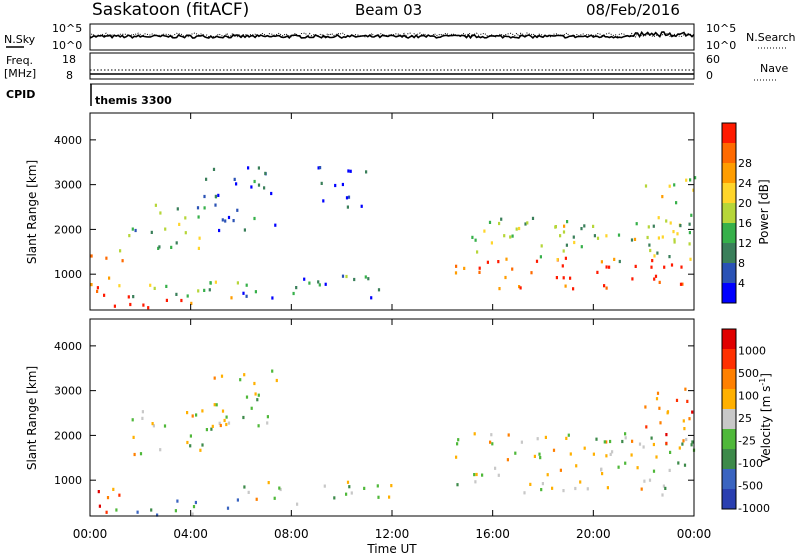  I want to click on cpid-label: CPID, so click(20, 94).